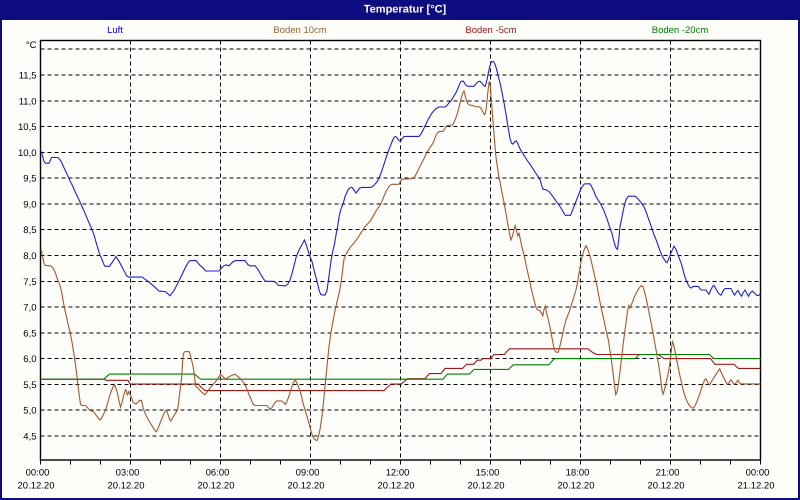 The height and width of the screenshot is (500, 800). I want to click on svg-text: 11,5, so click(28, 76).